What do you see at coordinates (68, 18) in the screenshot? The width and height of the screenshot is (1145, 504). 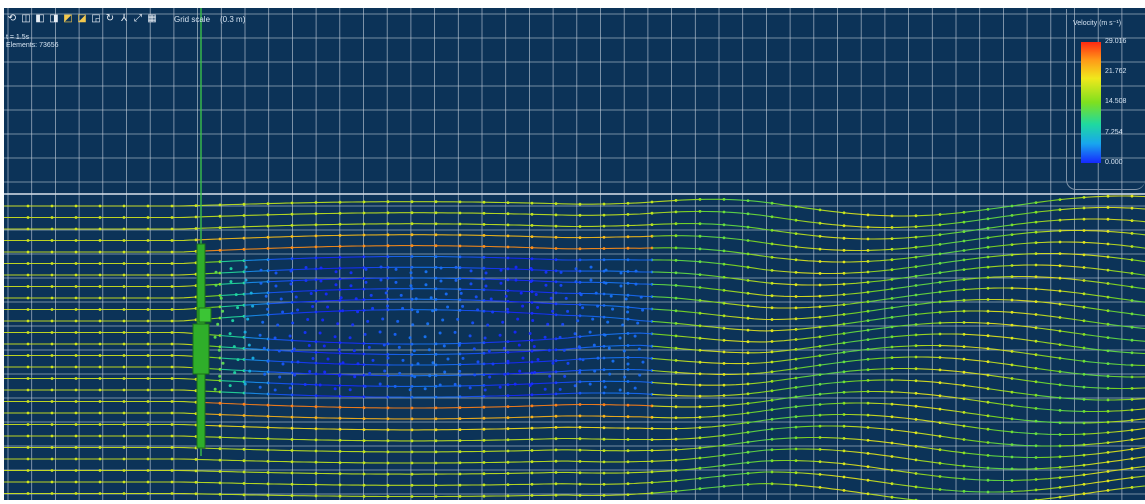 I see `view-right-icon: ◩` at bounding box center [68, 18].